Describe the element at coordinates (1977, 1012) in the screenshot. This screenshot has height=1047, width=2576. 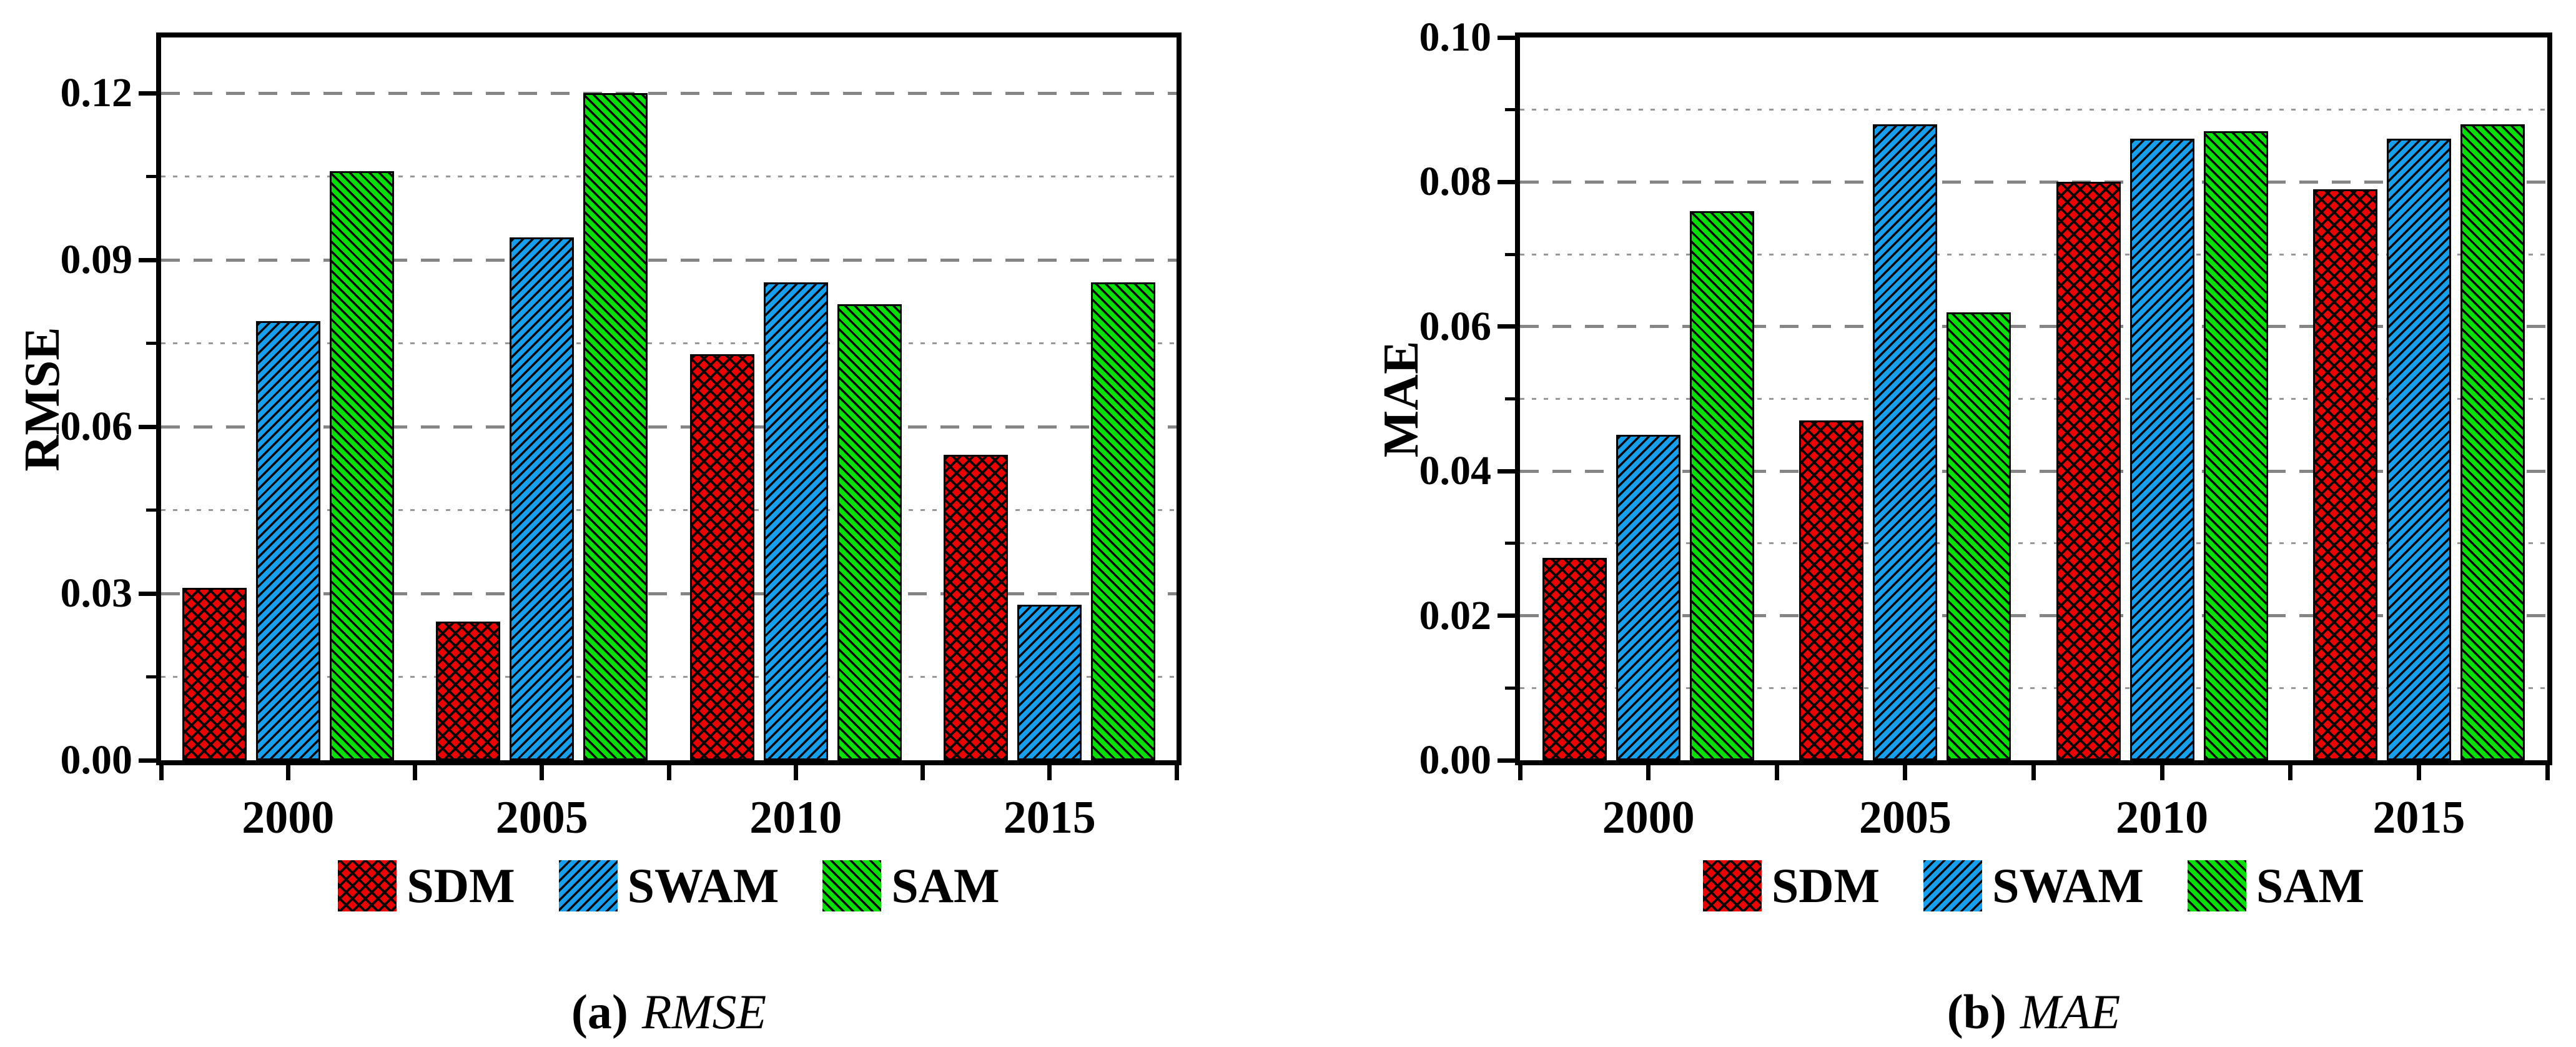
I see `caption-index-b: (b)` at that location.